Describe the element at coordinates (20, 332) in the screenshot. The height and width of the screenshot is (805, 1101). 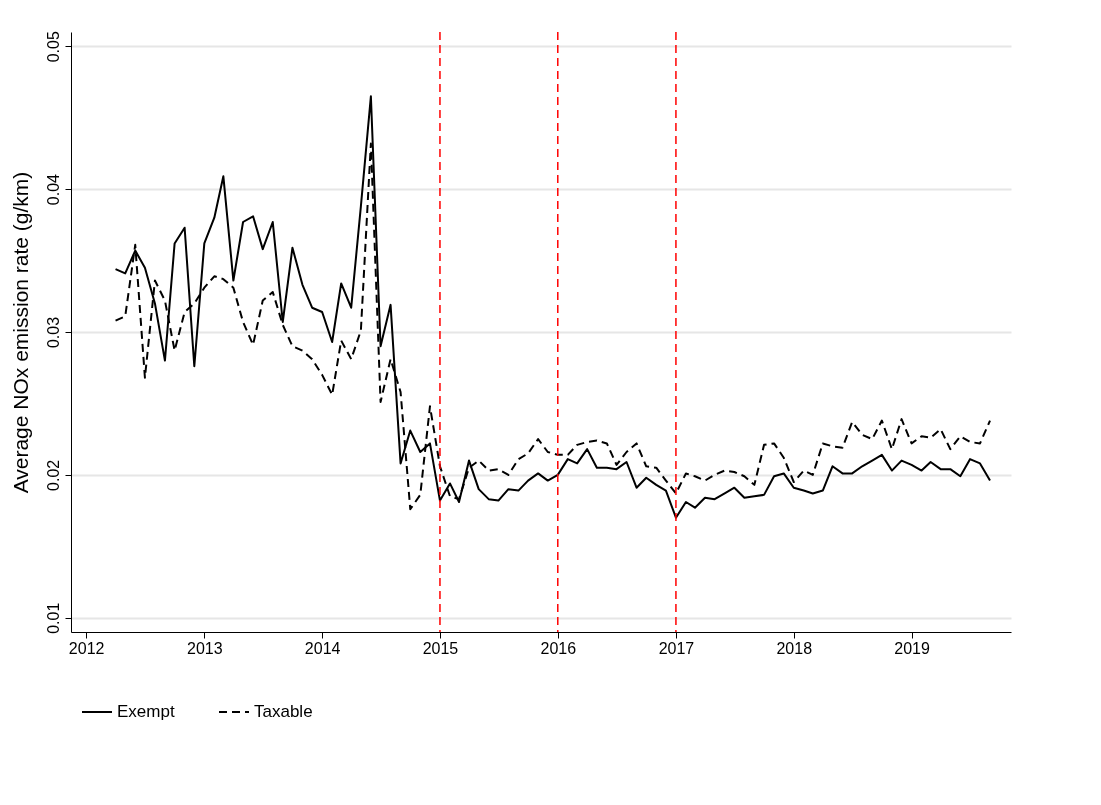
I see `y-axis-title: Average NOx emission rate (g/km)` at that location.